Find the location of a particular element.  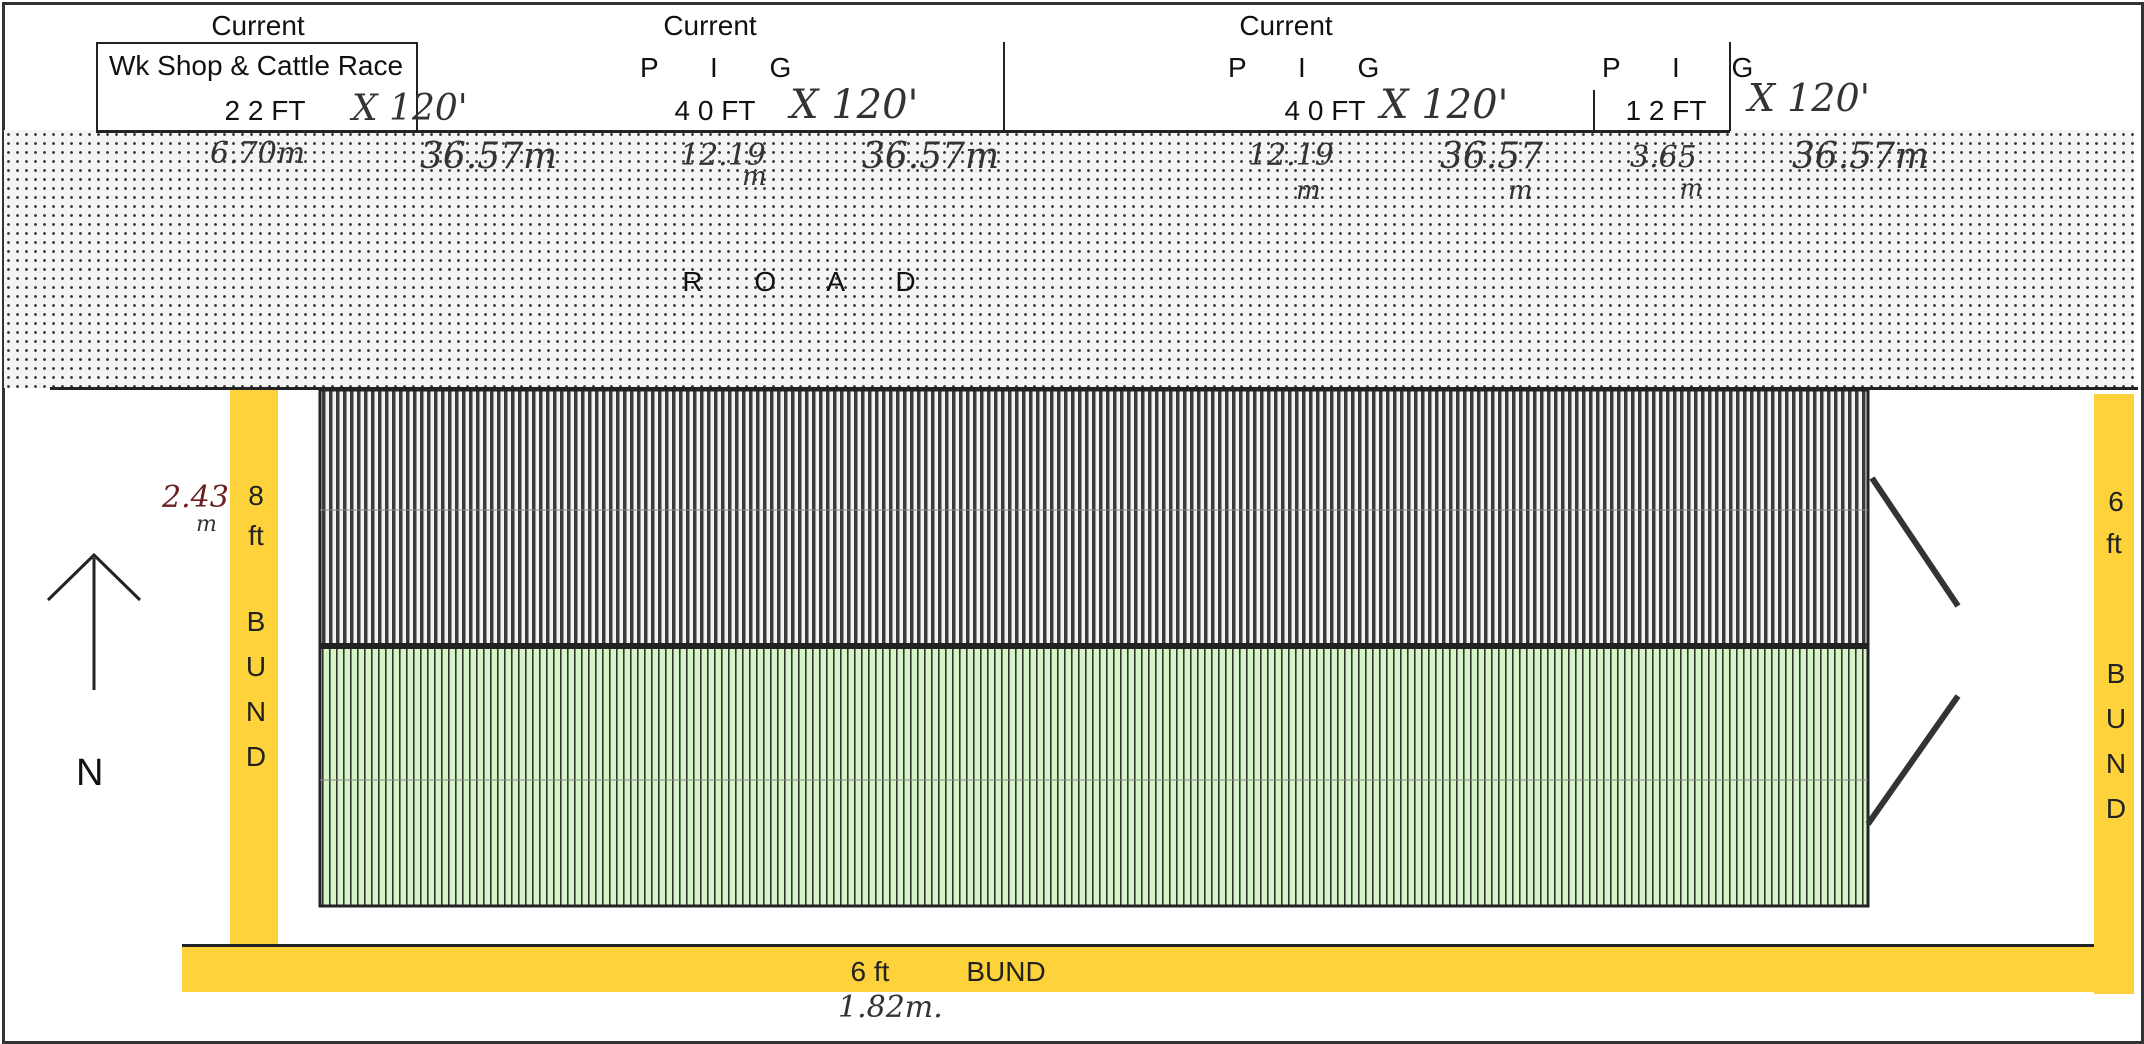

left-bund-letter-u: U is located at coordinates (256, 666).